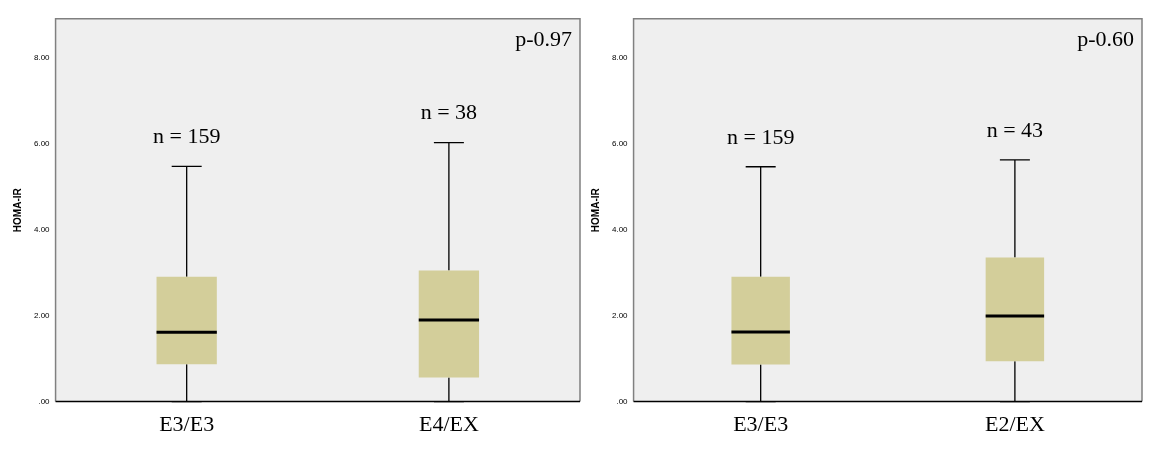 The width and height of the screenshot is (1156, 452). What do you see at coordinates (1105, 38) in the screenshot?
I see `annotation: p-0.60` at bounding box center [1105, 38].